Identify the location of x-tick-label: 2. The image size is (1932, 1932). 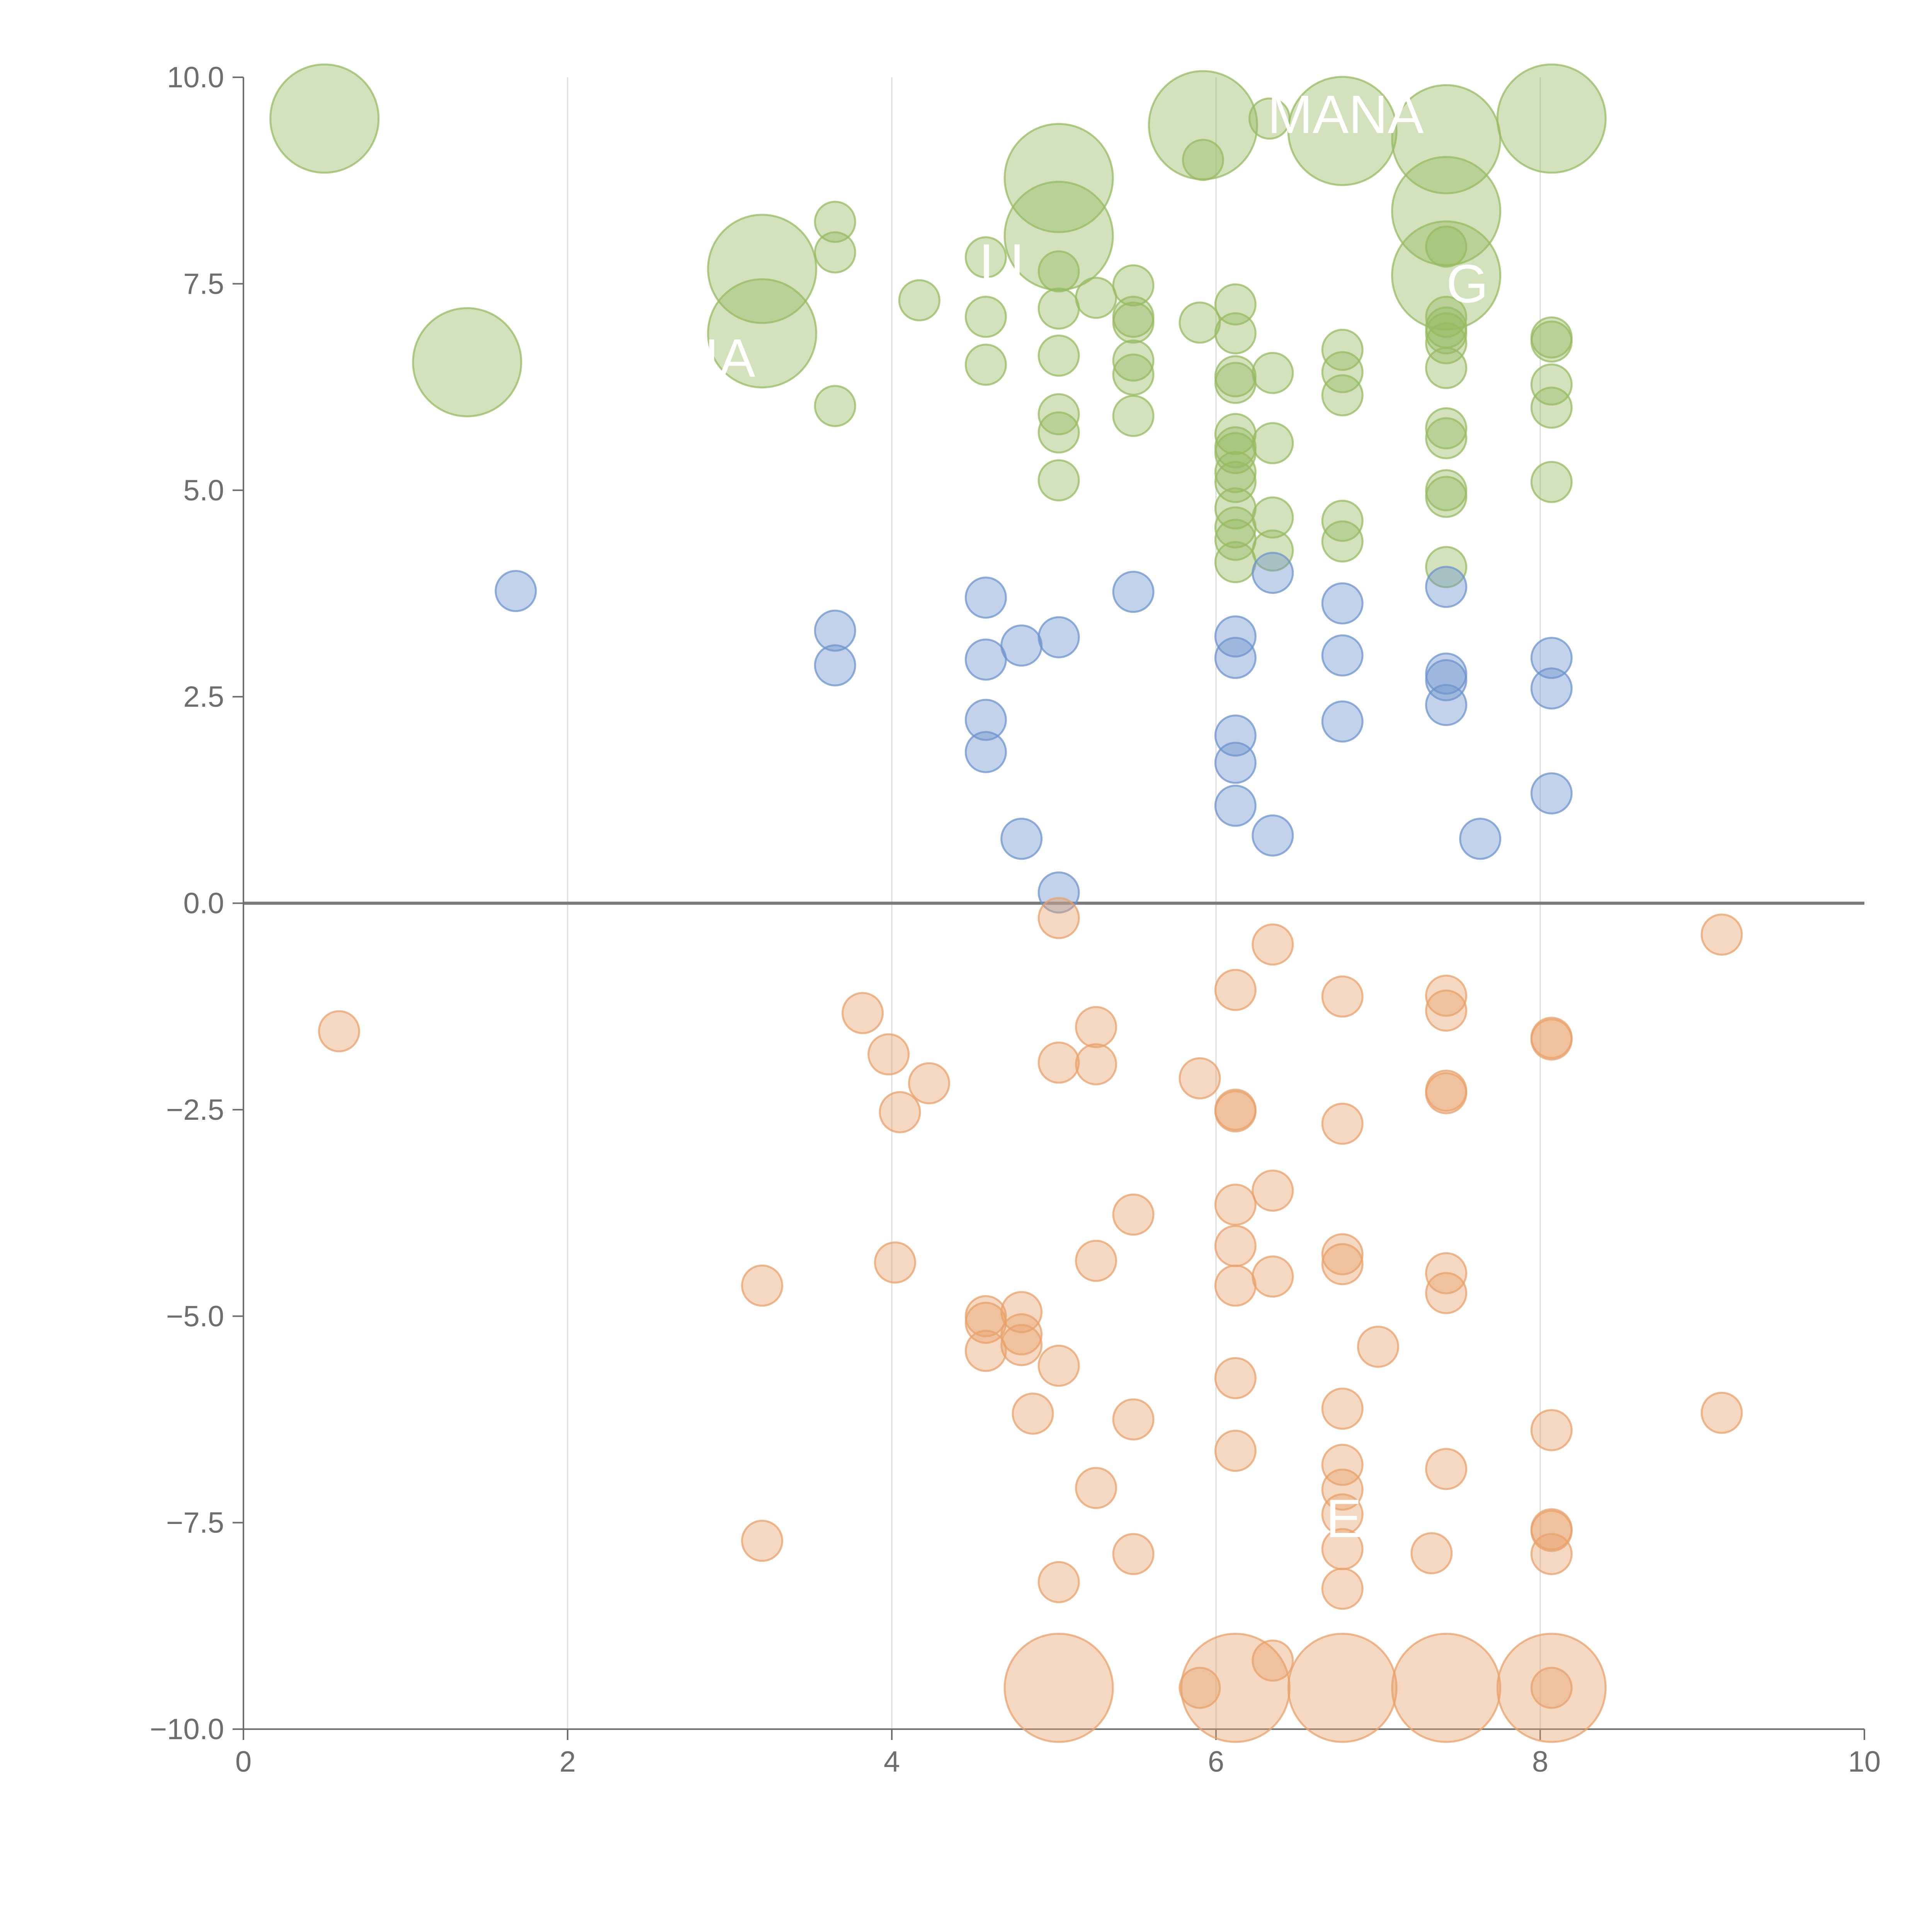
(568, 1761).